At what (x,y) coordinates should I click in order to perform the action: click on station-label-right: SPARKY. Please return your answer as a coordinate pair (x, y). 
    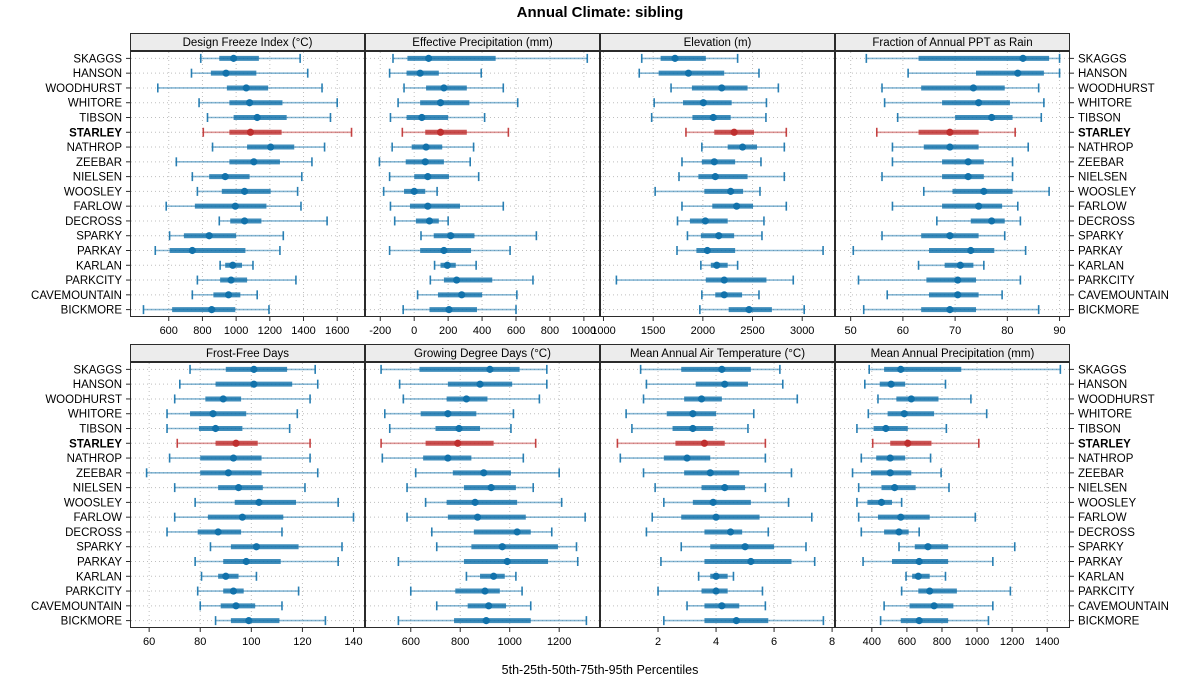
    Looking at the image, I should click on (1101, 237).